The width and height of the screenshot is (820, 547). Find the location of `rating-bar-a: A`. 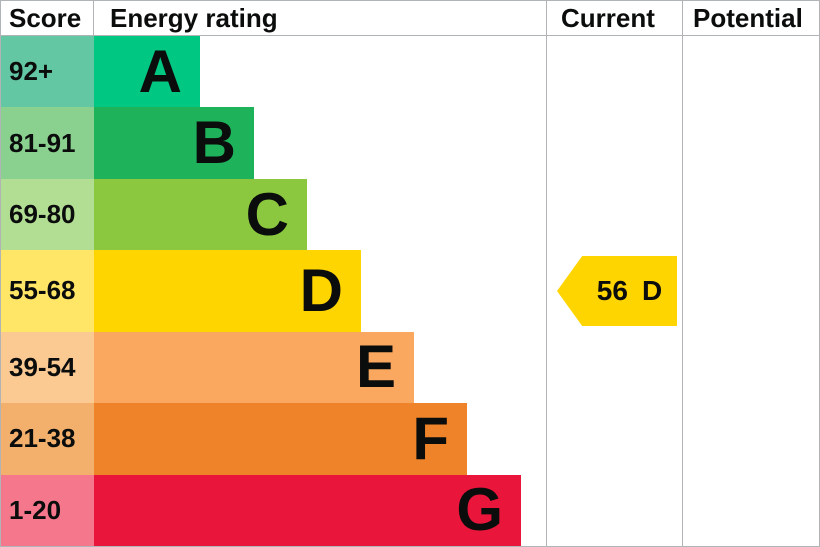

rating-bar-a: A is located at coordinates (147, 72).